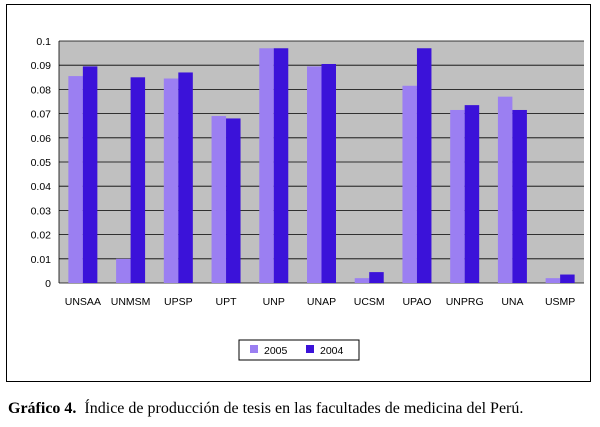  Describe the element at coordinates (185, 178) in the screenshot. I see `bar-2004-upsp` at that location.